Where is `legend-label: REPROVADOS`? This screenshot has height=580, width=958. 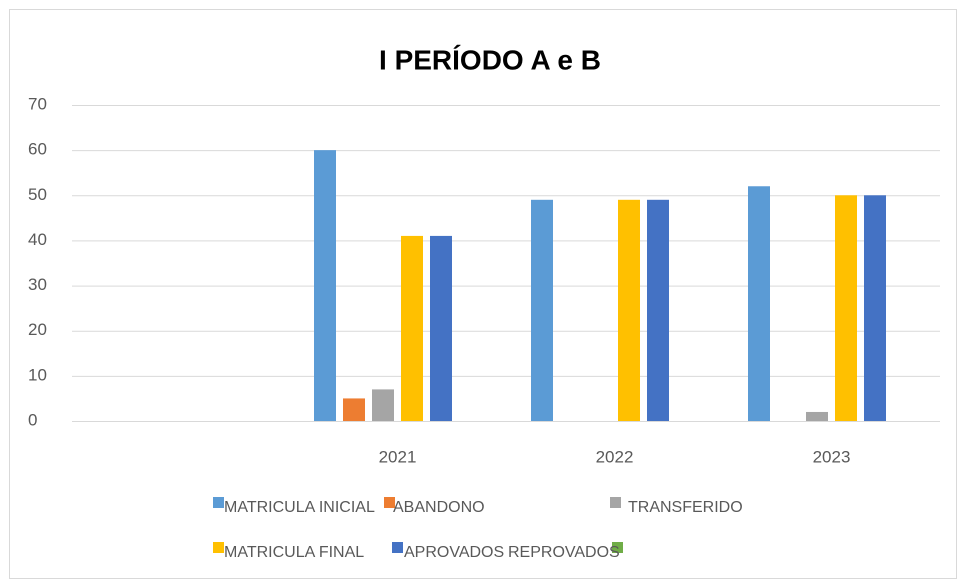
legend-label: REPROVADOS is located at coordinates (564, 552).